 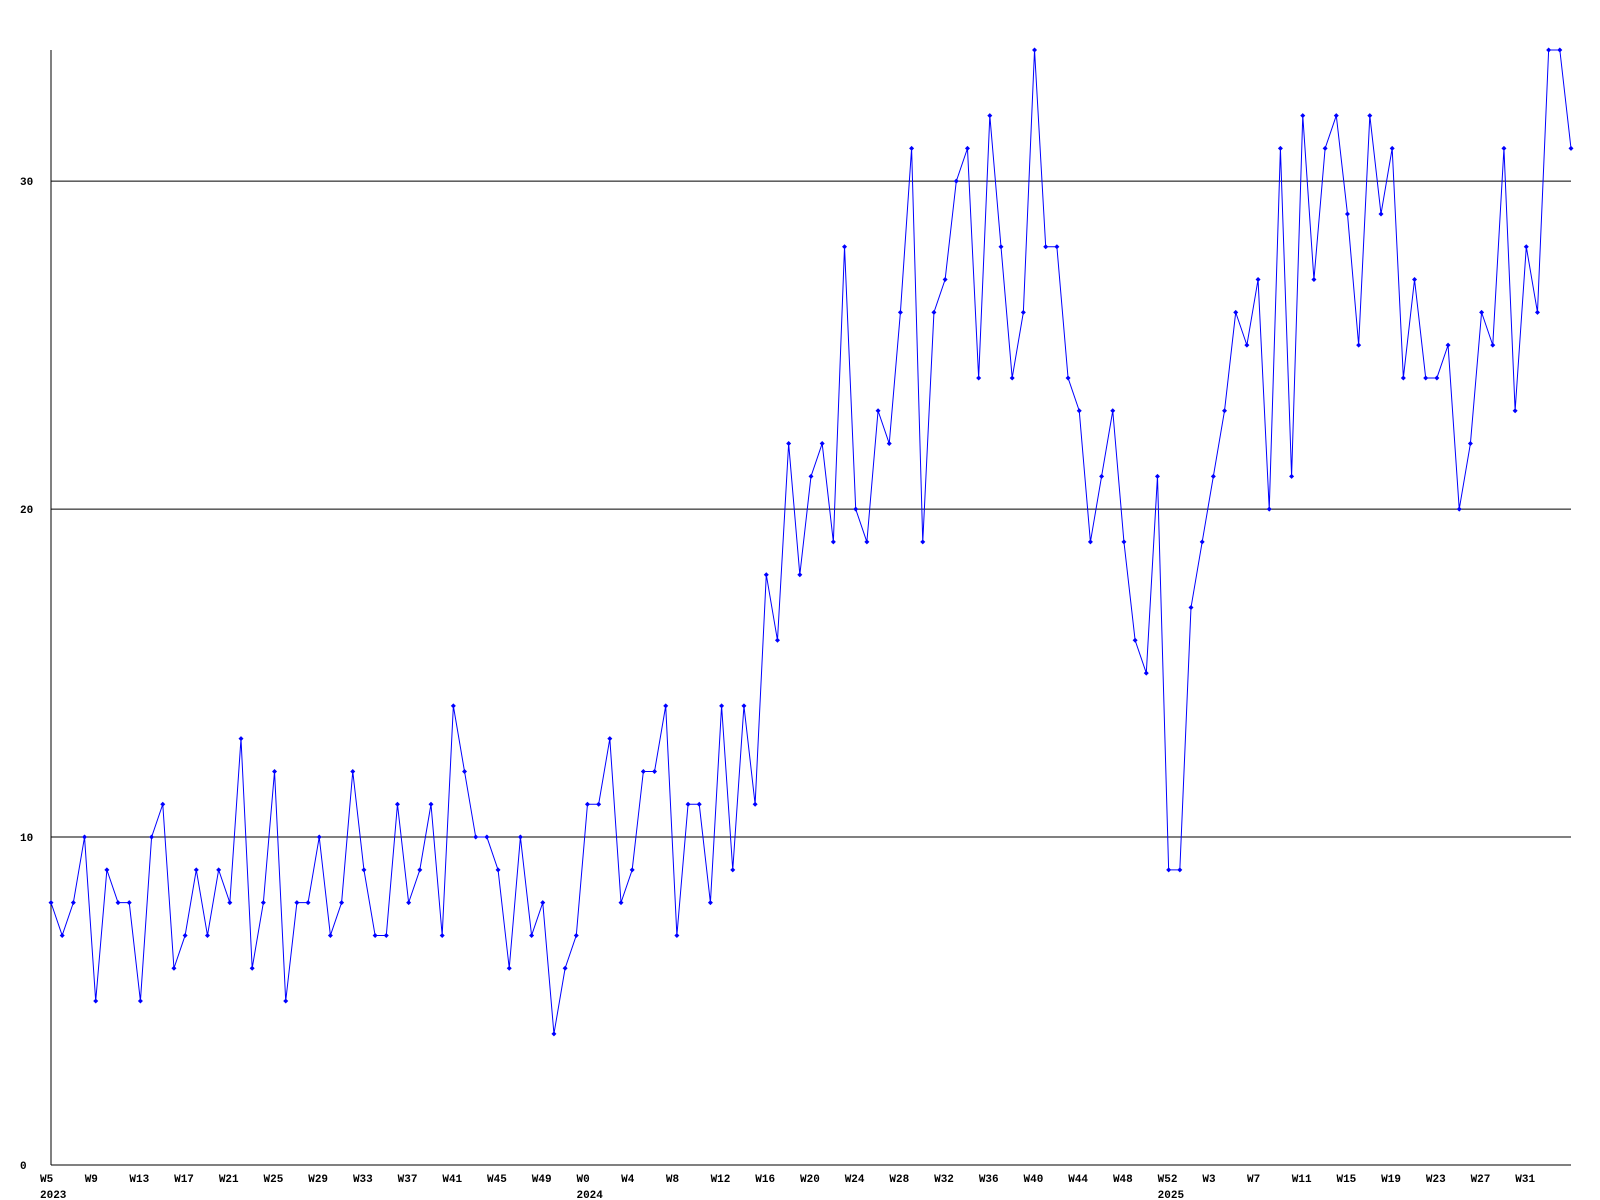 I want to click on x-tick-label: W32, so click(x=944, y=1180).